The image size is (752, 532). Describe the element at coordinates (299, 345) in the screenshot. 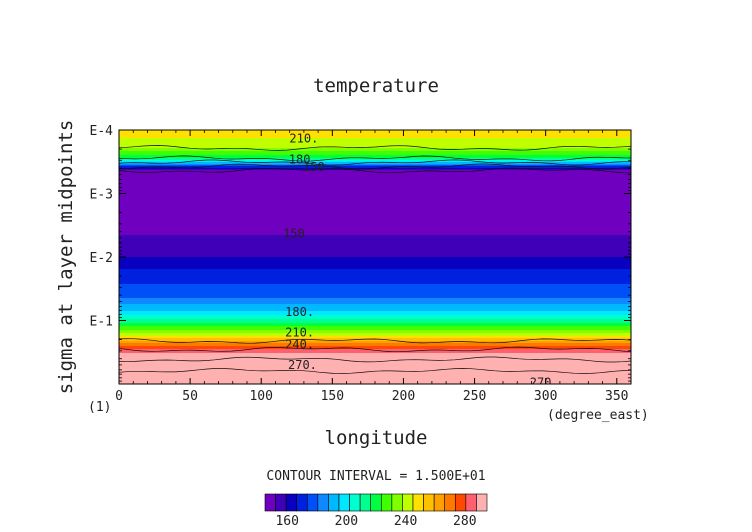

I see `contour-label-6: 240.` at that location.